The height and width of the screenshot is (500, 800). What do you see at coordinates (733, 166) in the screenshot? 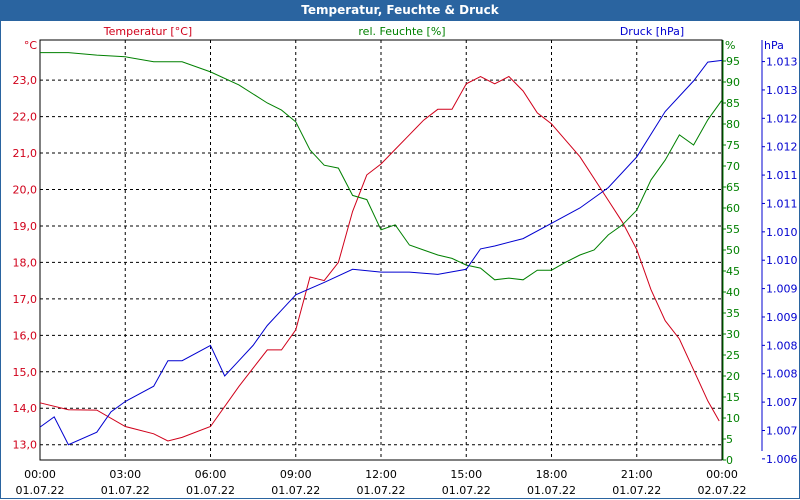
I see `humidity-tick-label: 70` at bounding box center [733, 166].